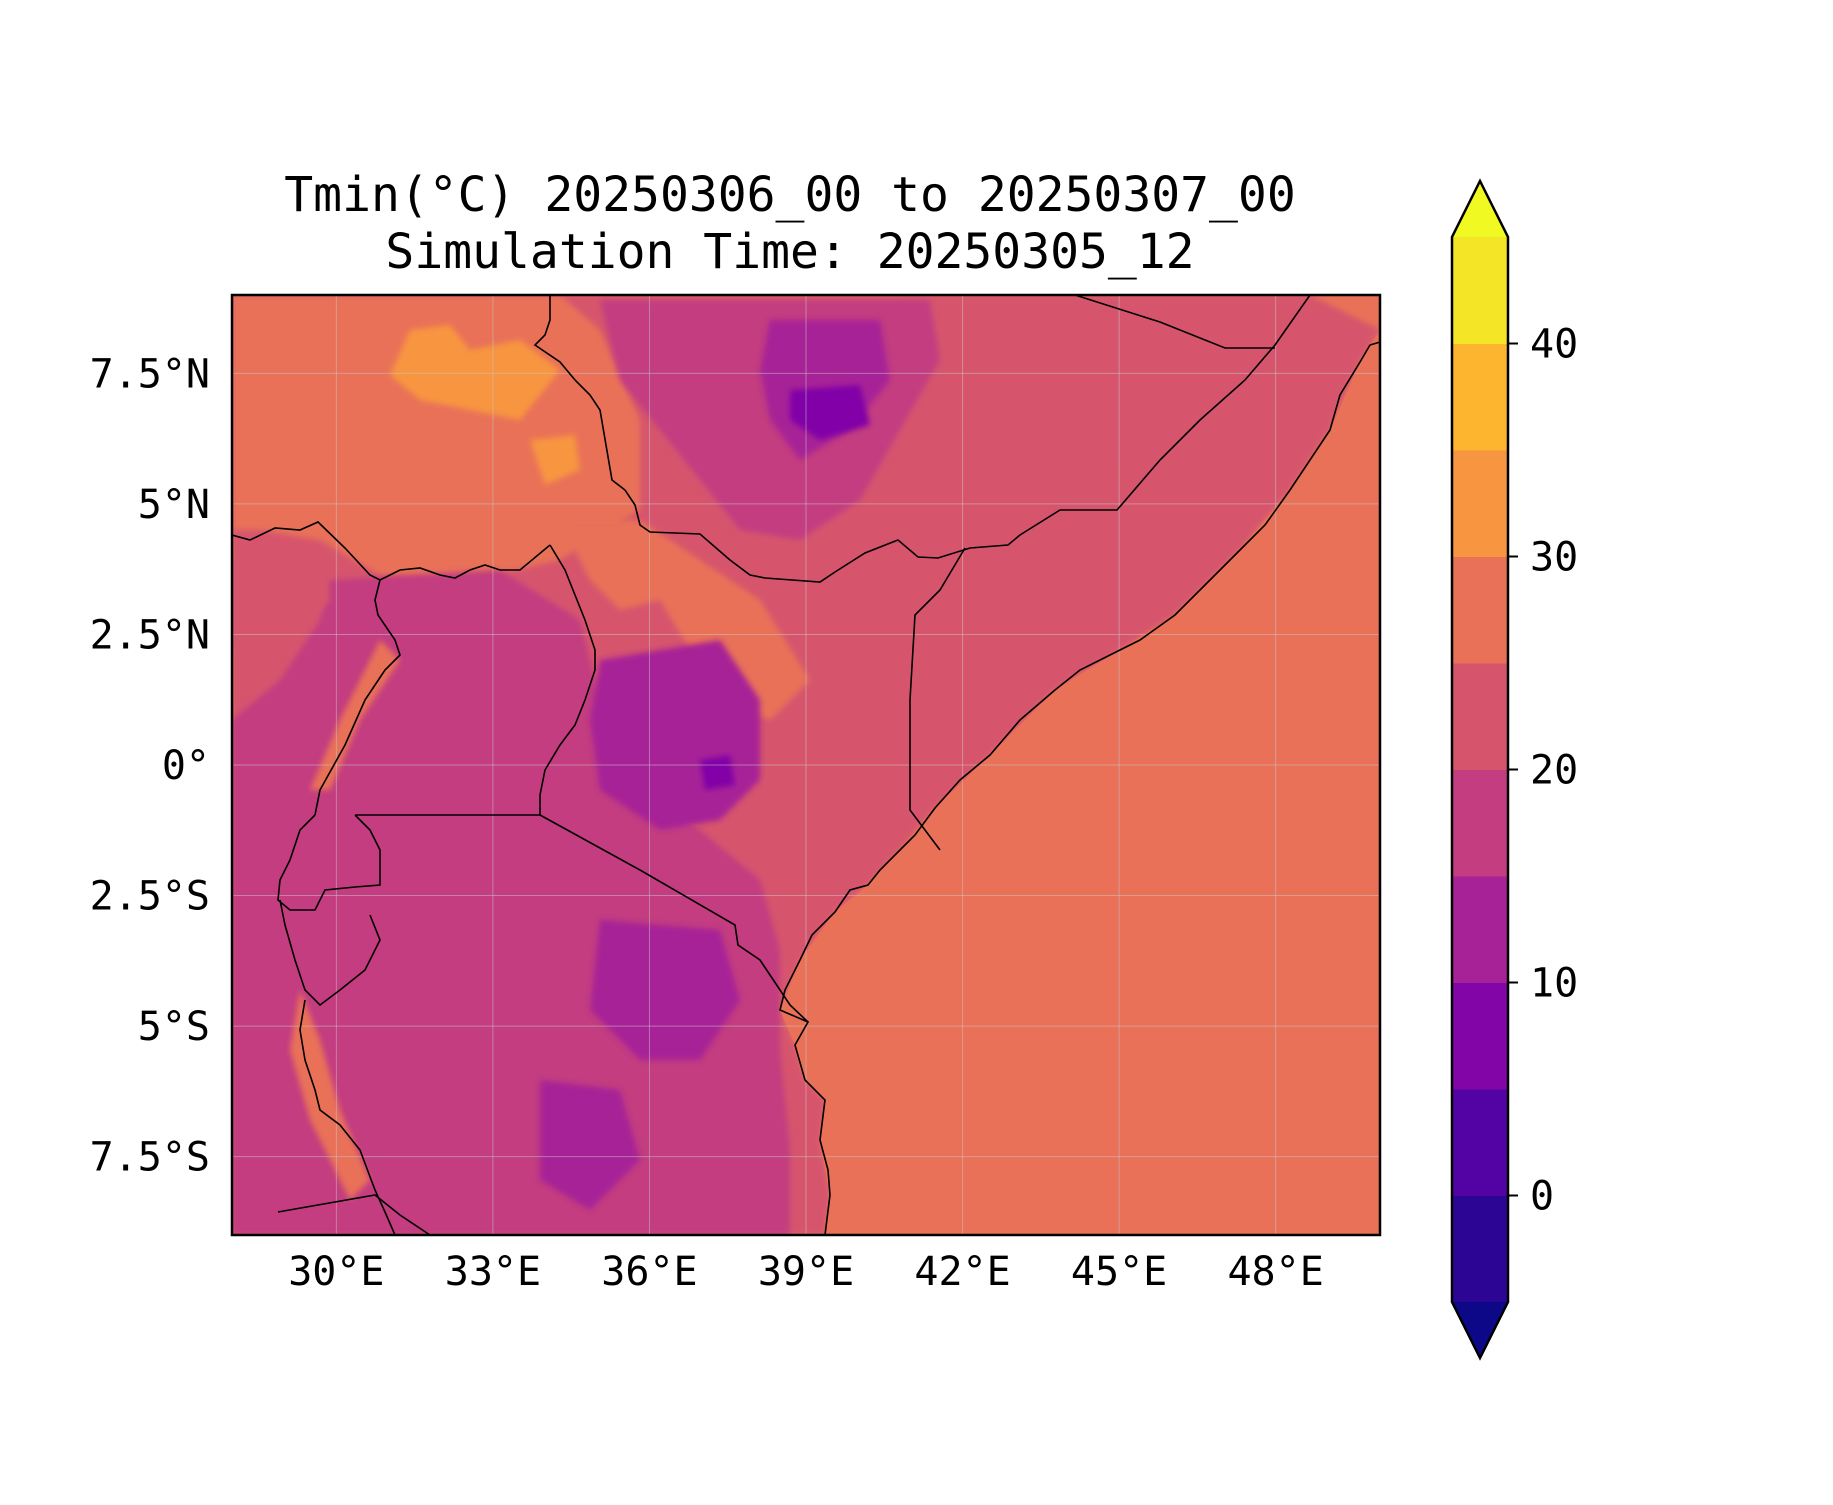  Describe the element at coordinates (649, 1272) in the screenshot. I see `x-tick-label: 36°E` at that location.